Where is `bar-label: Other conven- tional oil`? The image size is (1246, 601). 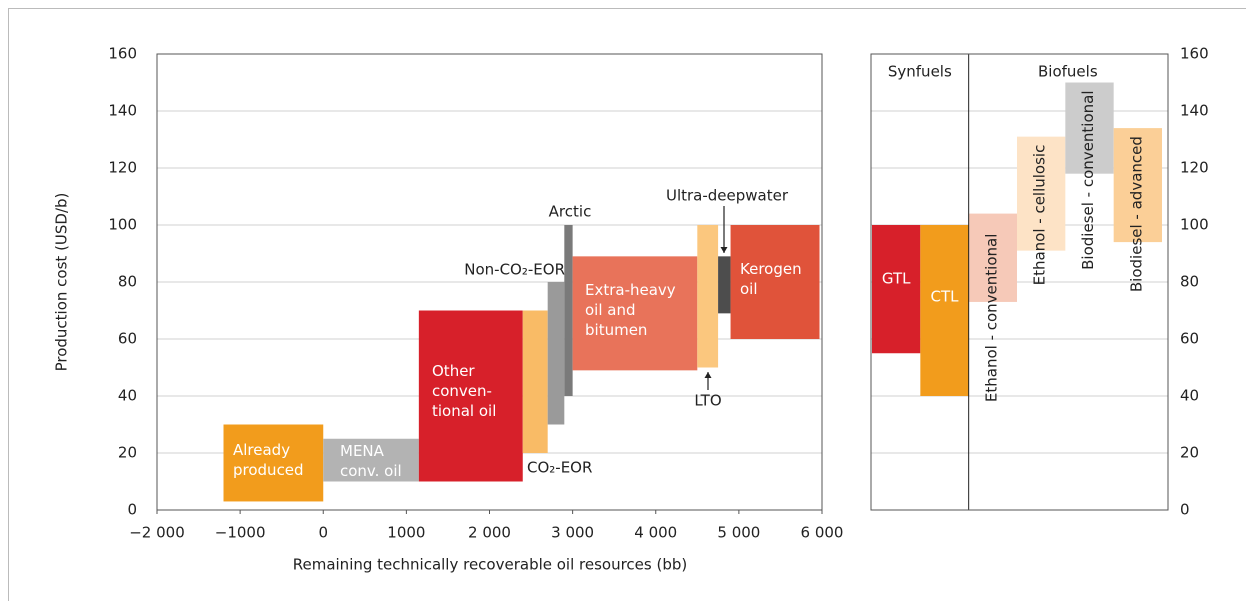 bar-label: Other conven- tional oil is located at coordinates (464, 391).